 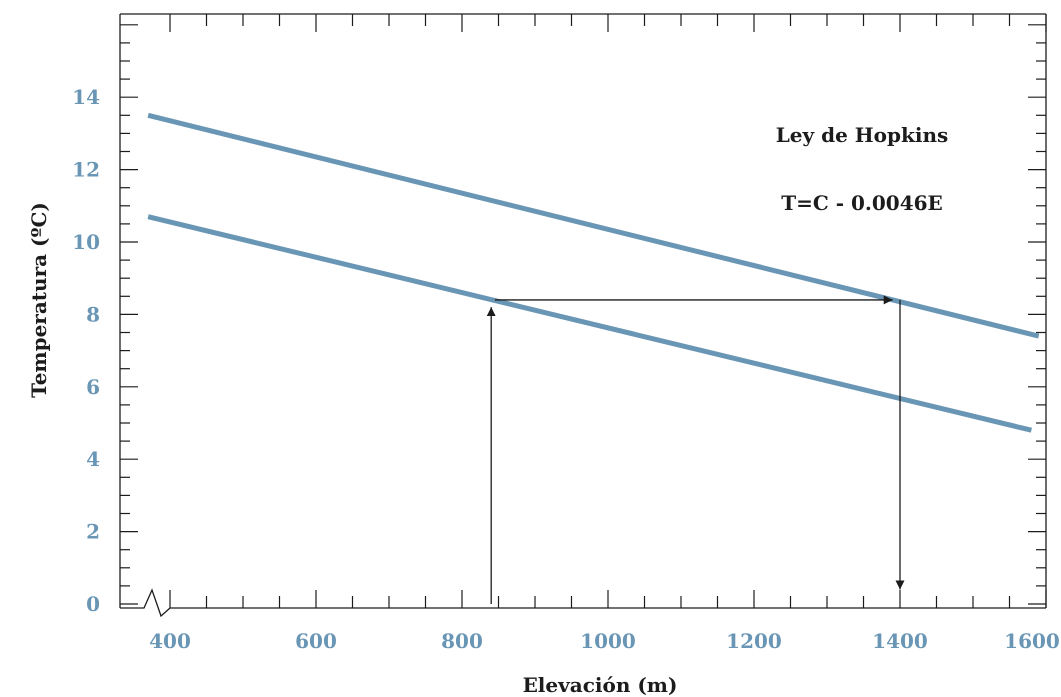 What do you see at coordinates (462, 641) in the screenshot?
I see `x-tick-label: 800` at bounding box center [462, 641].